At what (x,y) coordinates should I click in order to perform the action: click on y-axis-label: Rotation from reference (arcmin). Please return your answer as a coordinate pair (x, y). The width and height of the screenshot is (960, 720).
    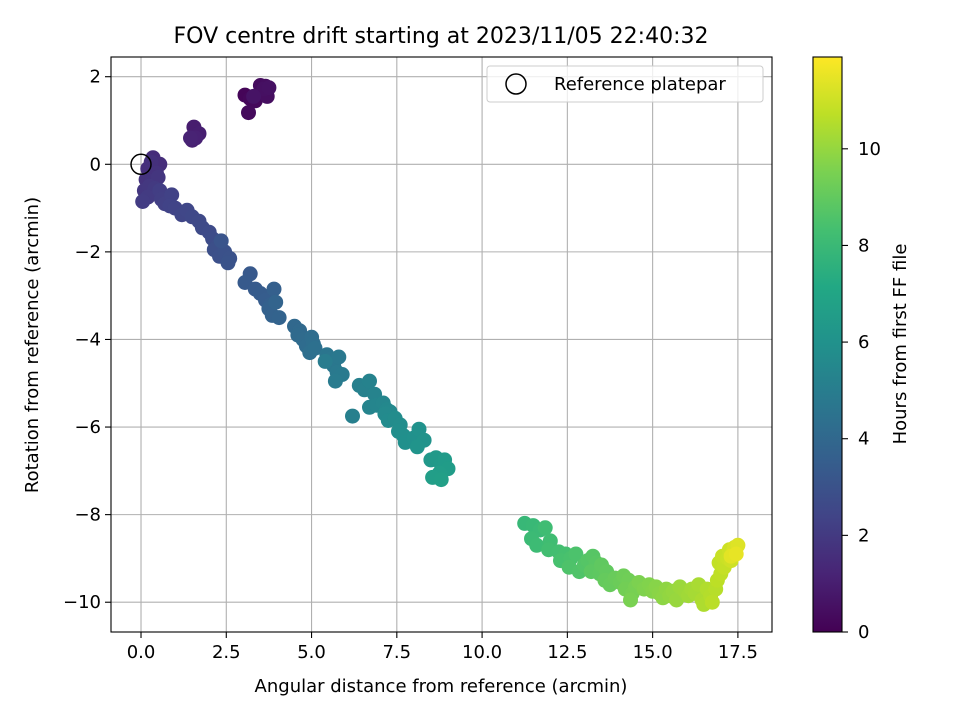
    Looking at the image, I should click on (32, 345).